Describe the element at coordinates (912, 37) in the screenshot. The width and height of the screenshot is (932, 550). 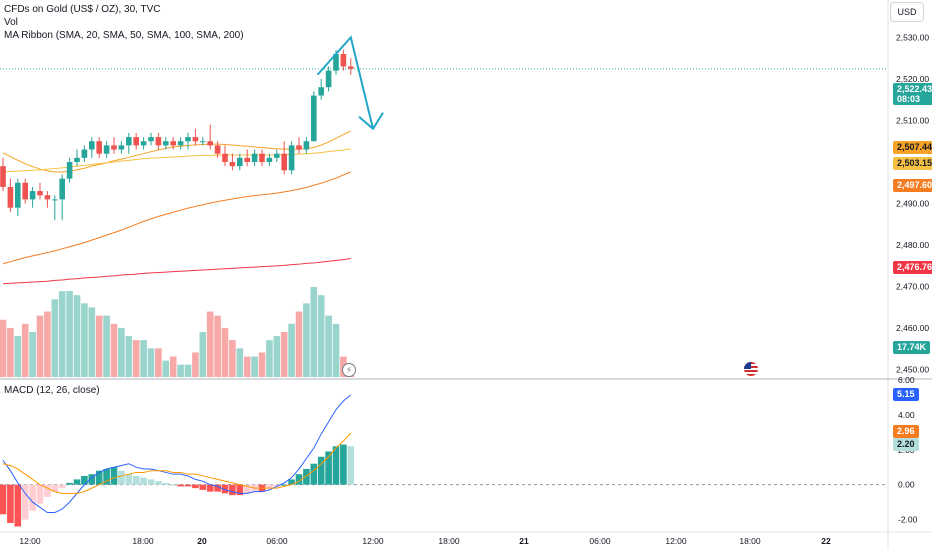
I see `price-tick-label: 2,530.00` at that location.